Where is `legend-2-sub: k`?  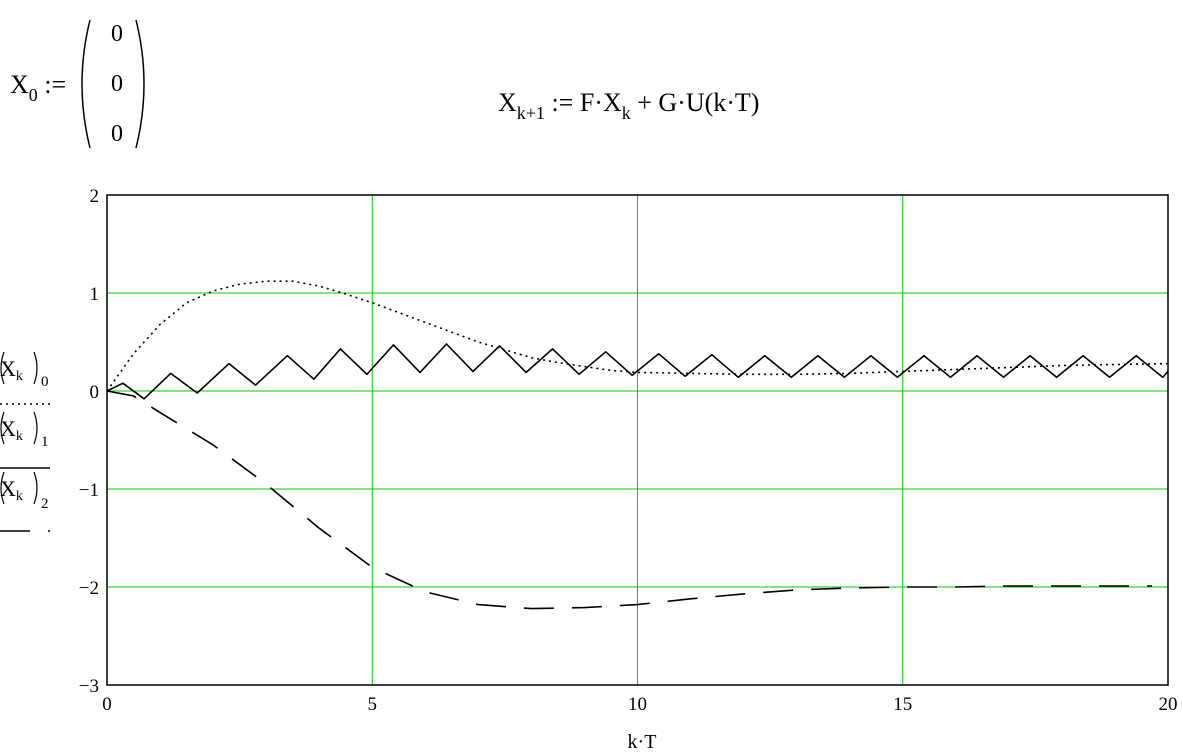
legend-2-sub: k is located at coordinates (19, 496).